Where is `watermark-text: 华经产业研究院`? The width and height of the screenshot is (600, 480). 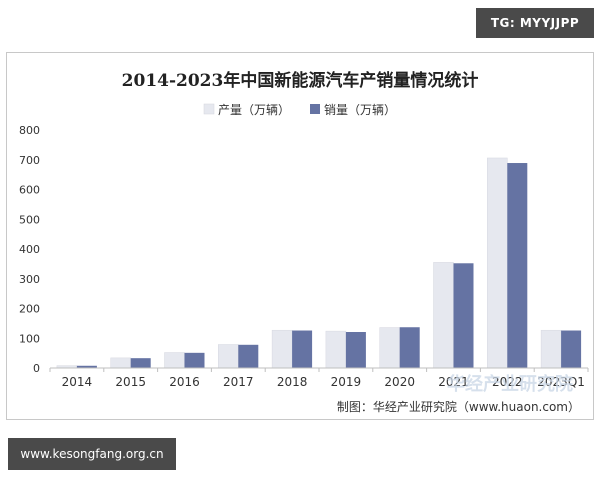
watermark-text: 华经产业研究院 is located at coordinates (510, 384).